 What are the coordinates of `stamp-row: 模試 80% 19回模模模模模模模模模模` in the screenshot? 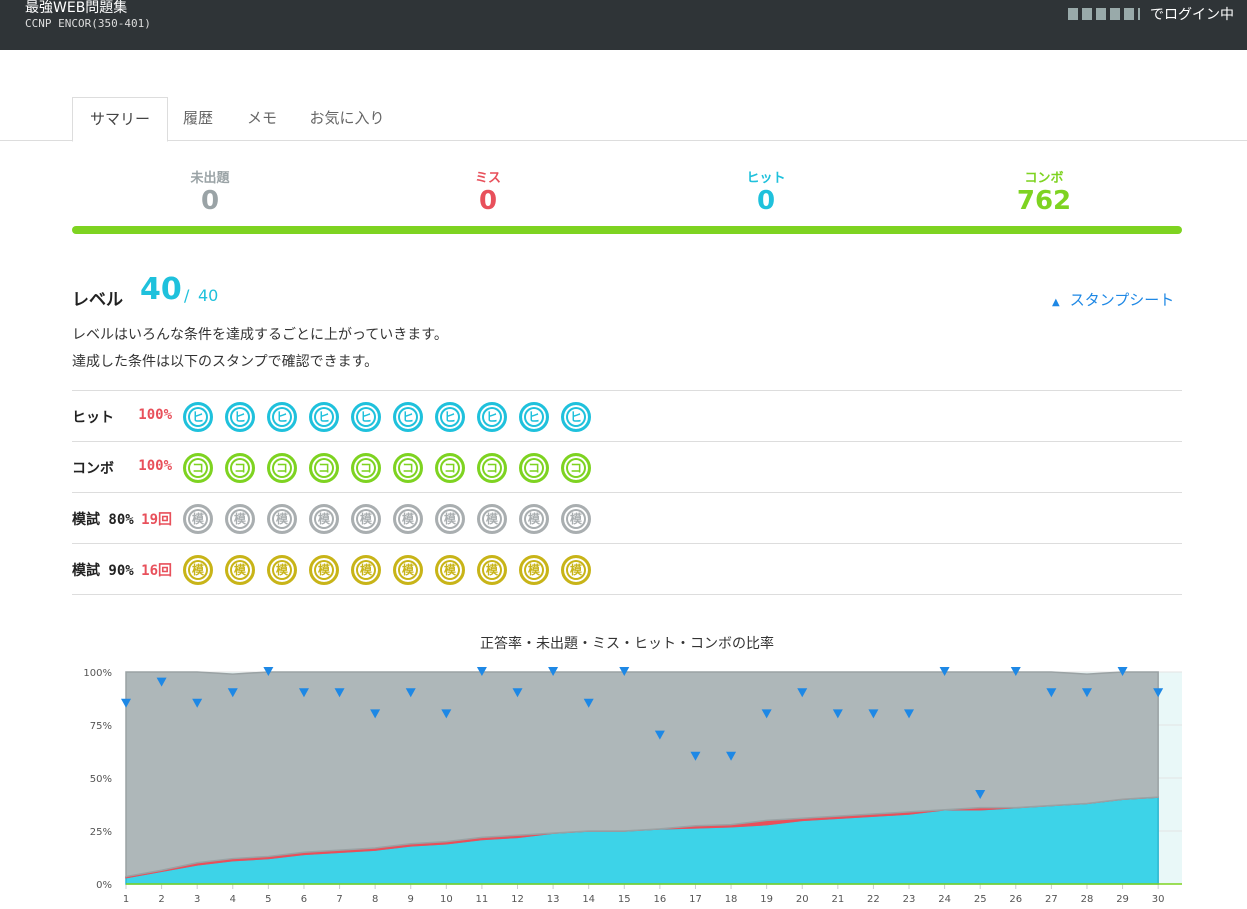 It's located at (627, 517).